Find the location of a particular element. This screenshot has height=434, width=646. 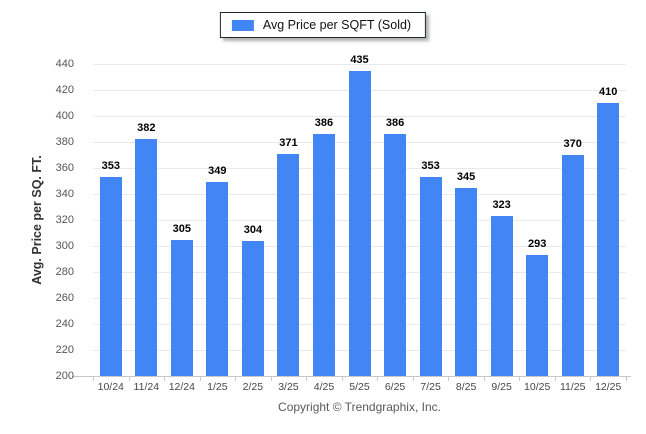

legend-label: Avg Price per SQFT (Sold) is located at coordinates (337, 25).